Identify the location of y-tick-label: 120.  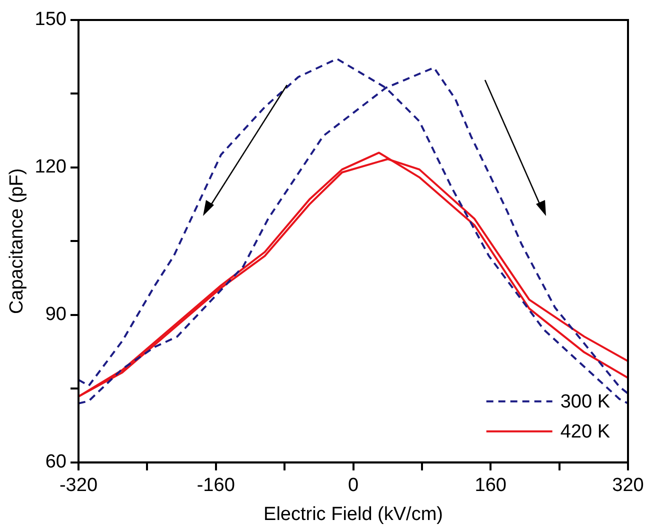
(50, 167).